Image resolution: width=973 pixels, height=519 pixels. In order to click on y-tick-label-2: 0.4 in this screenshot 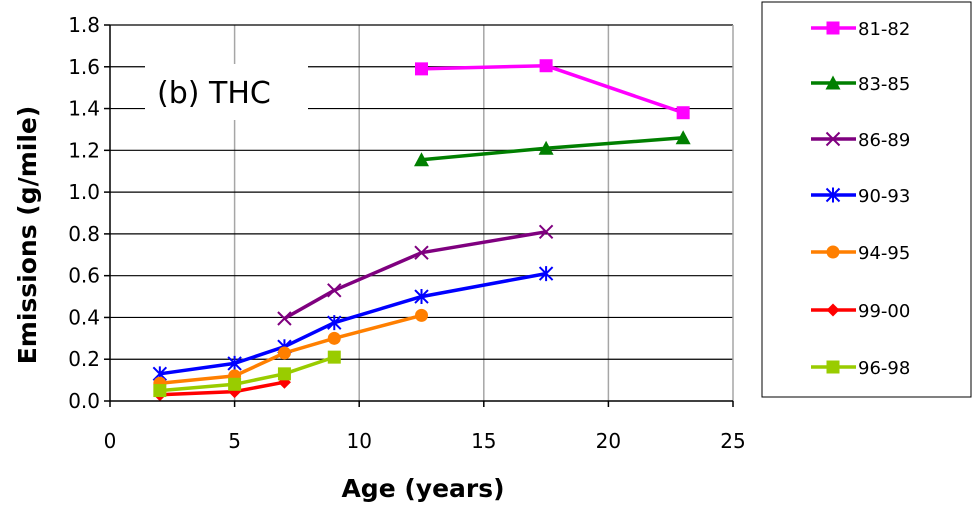, I will do `click(84, 317)`.